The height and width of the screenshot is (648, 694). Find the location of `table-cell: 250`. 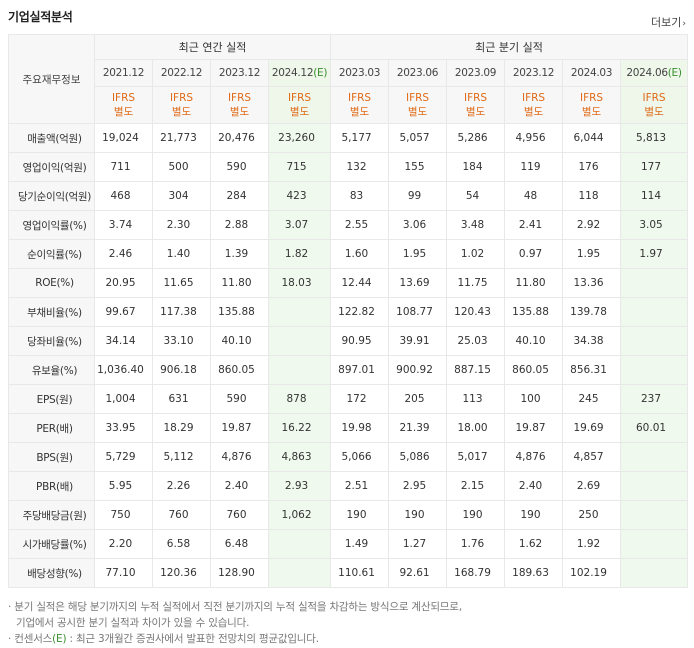

table-cell: 250 is located at coordinates (592, 515).